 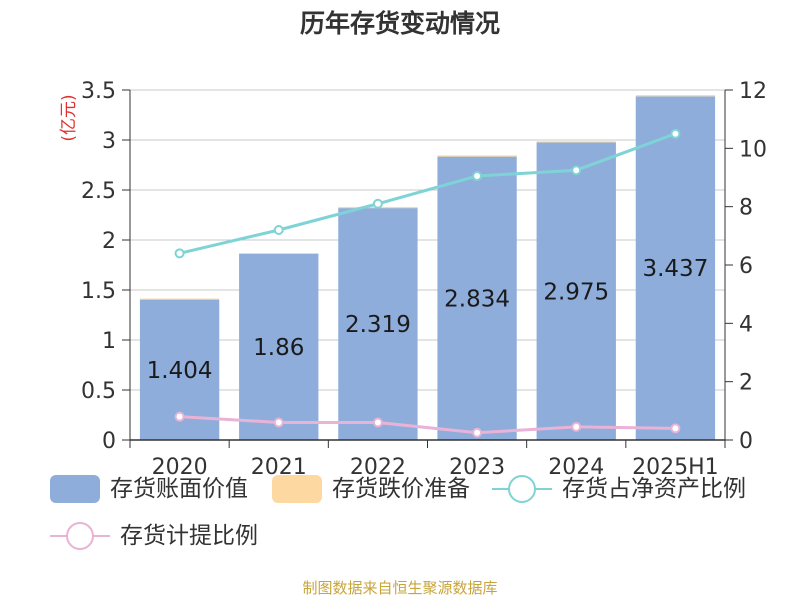 I want to click on legend-label-provision-ratio: 存货计提比例, so click(x=189, y=536).